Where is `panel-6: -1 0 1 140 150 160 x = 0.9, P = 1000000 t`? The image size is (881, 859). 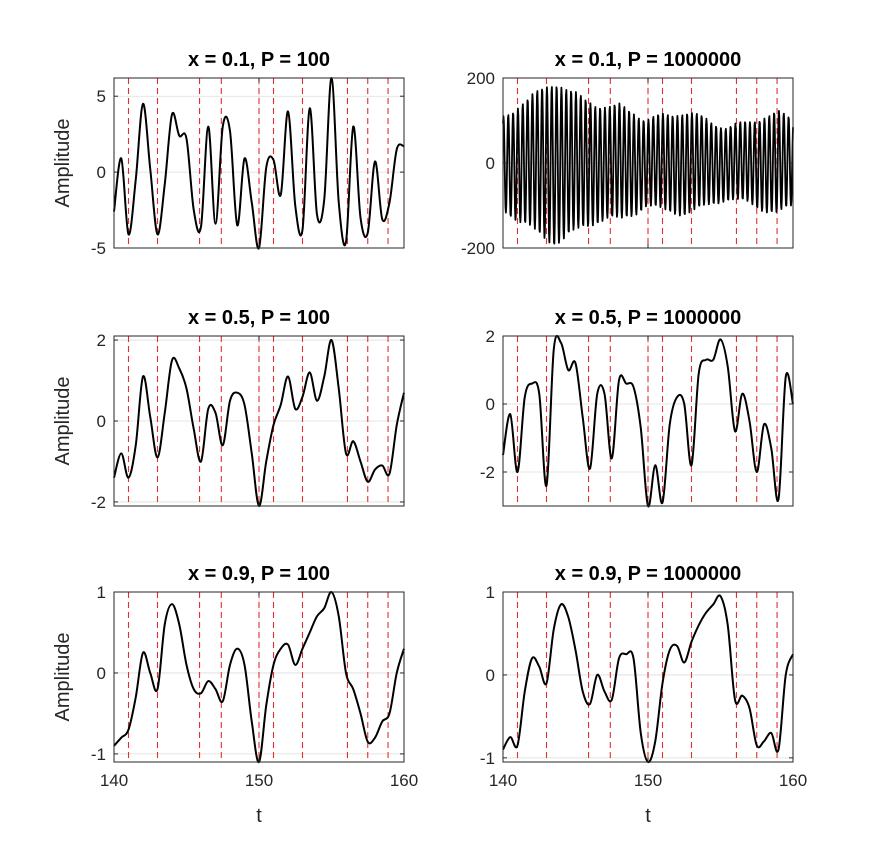 panel-6: -1 0 1 140 150 160 x = 0.9, P = 1000000 t is located at coordinates (643, 695).